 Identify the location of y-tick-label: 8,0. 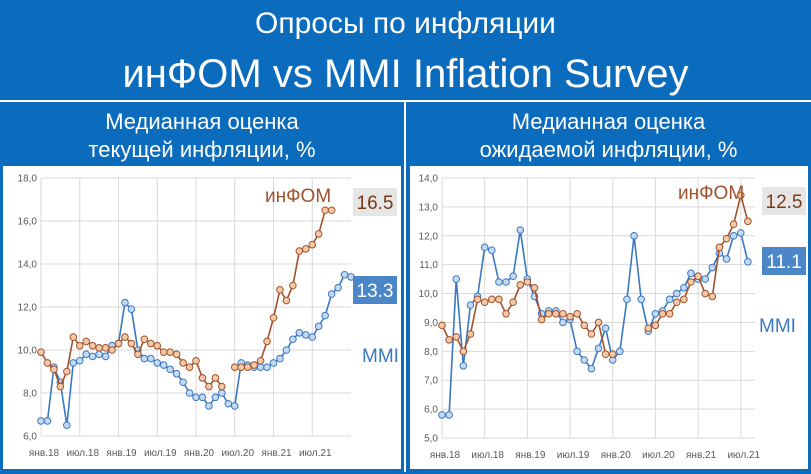
(431, 352).